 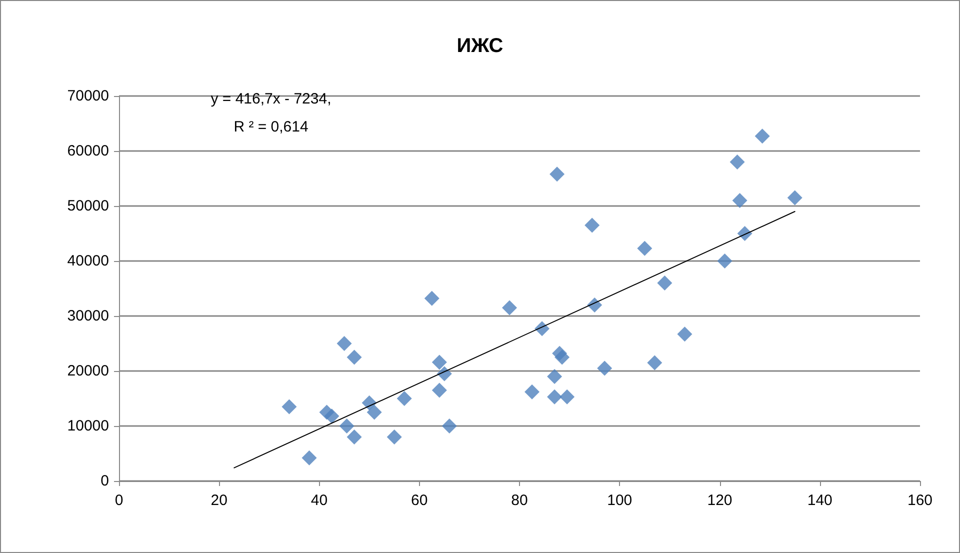 I want to click on annotation: y = 416,7x - 7234, R ² = 0,614, so click(x=271, y=113).